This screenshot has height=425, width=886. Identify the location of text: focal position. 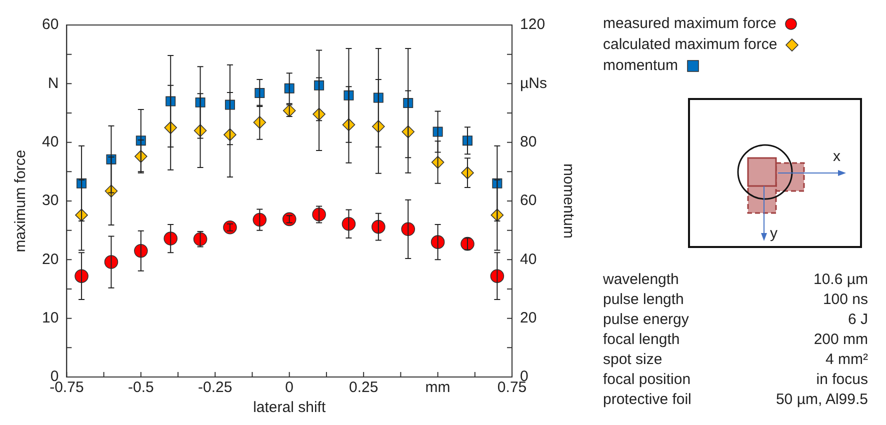
(647, 380).